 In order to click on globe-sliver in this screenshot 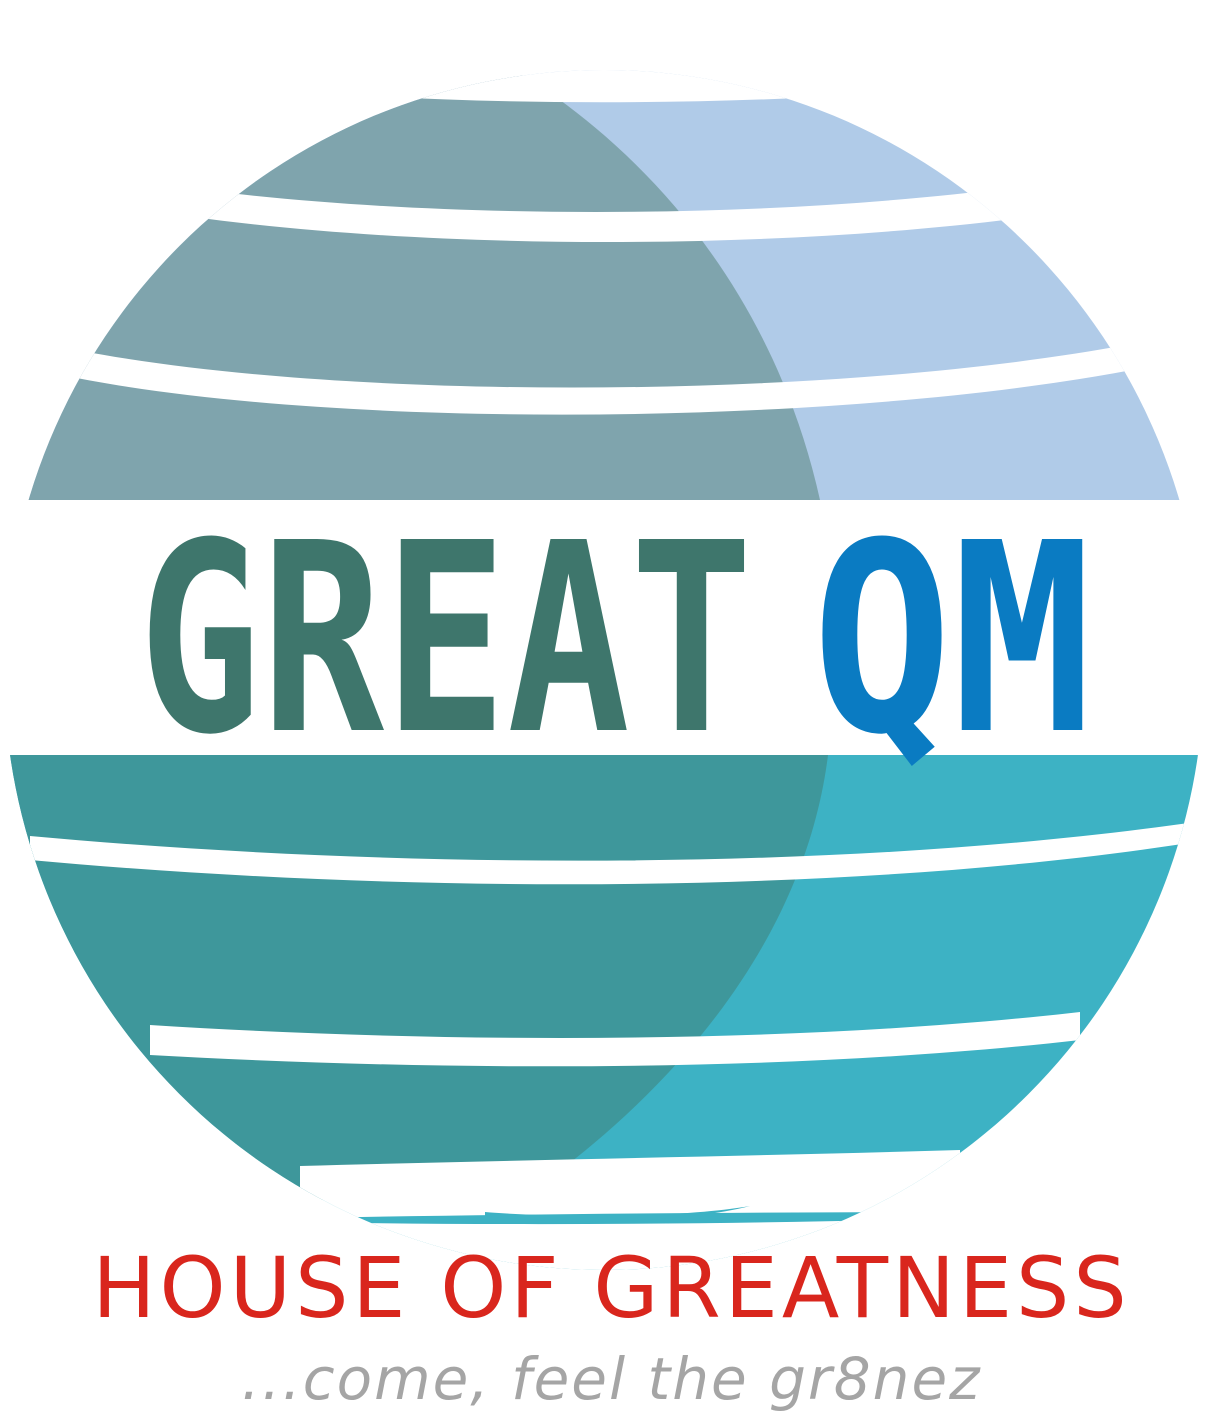, I will do `click(617, 1214)`.